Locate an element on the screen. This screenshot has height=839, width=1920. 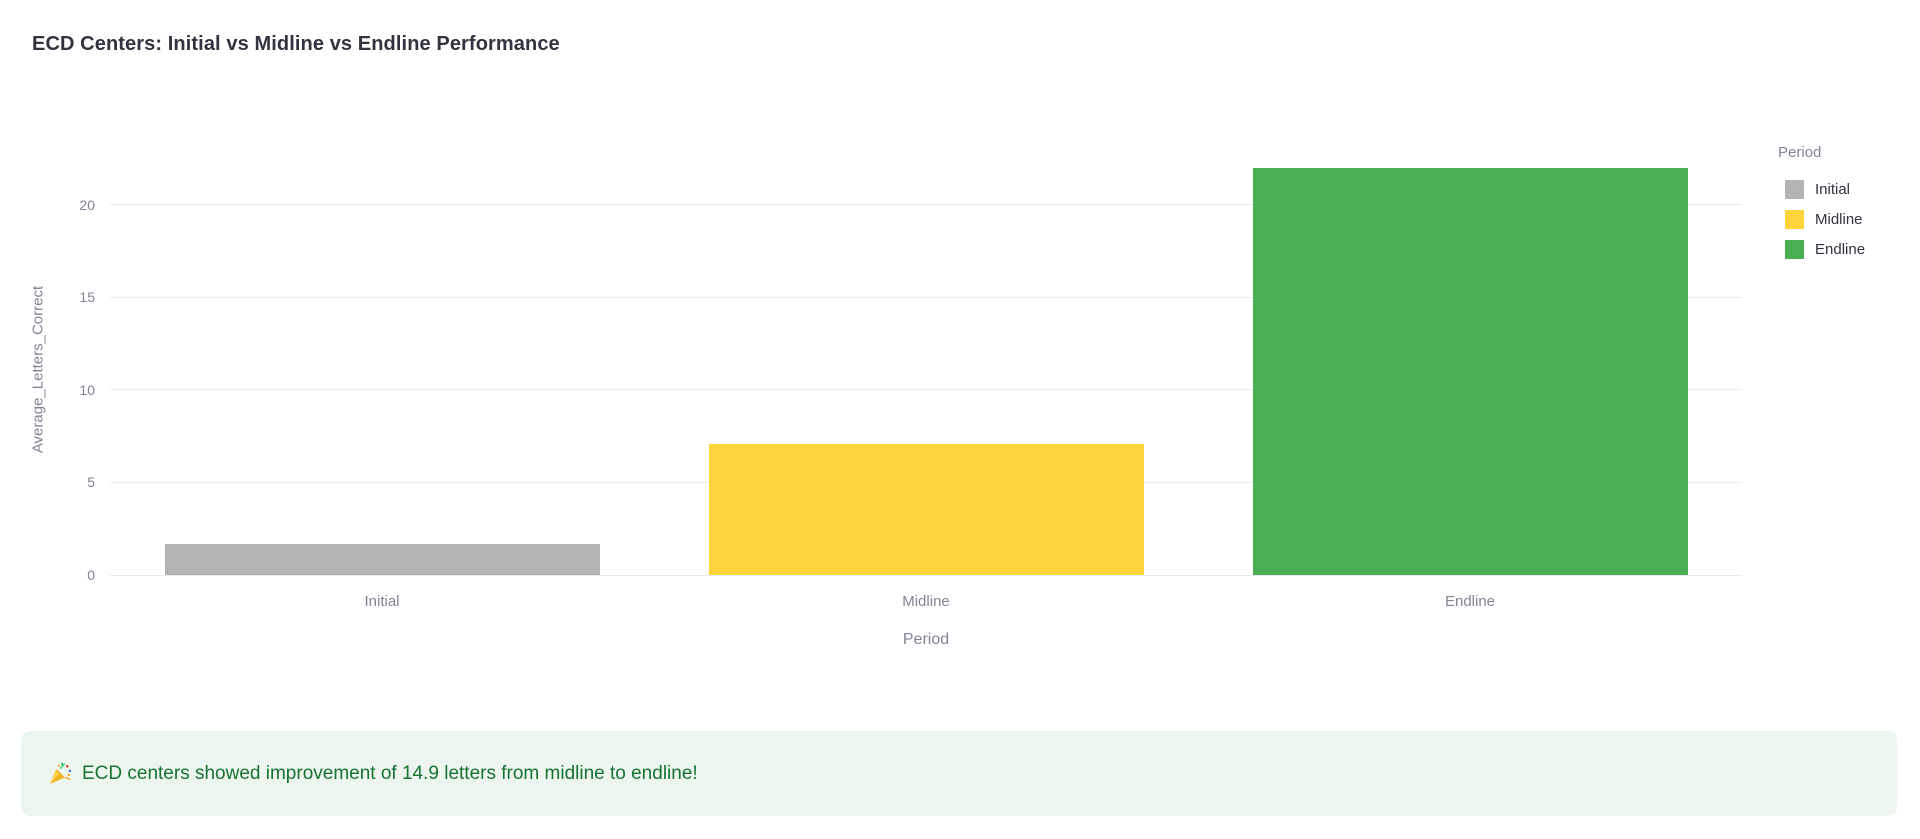
bar-endline is located at coordinates (1470, 371).